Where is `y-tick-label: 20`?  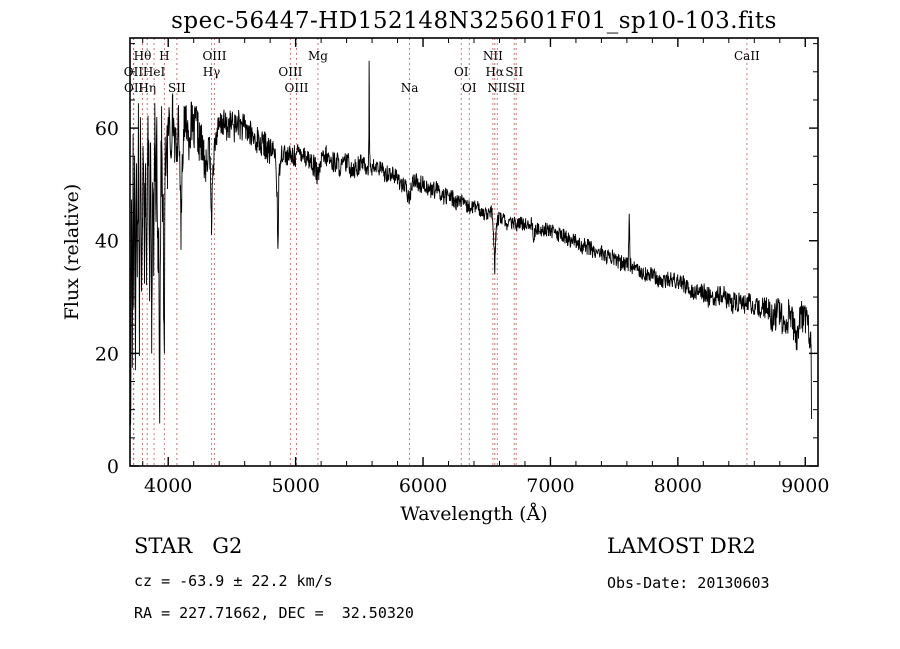
y-tick-label: 20 is located at coordinates (107, 354).